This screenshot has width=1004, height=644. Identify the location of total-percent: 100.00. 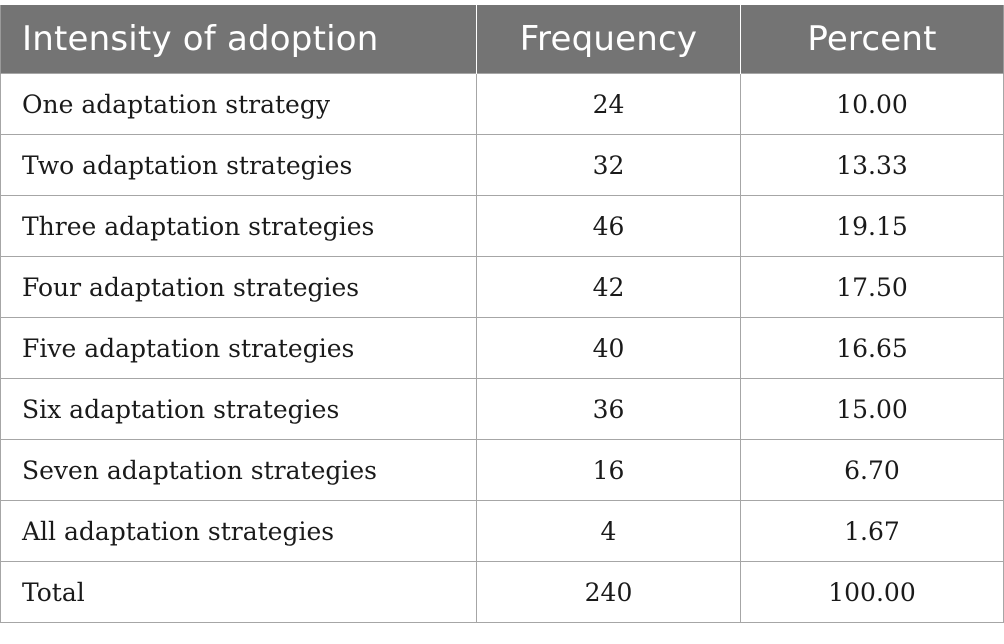
(872, 592).